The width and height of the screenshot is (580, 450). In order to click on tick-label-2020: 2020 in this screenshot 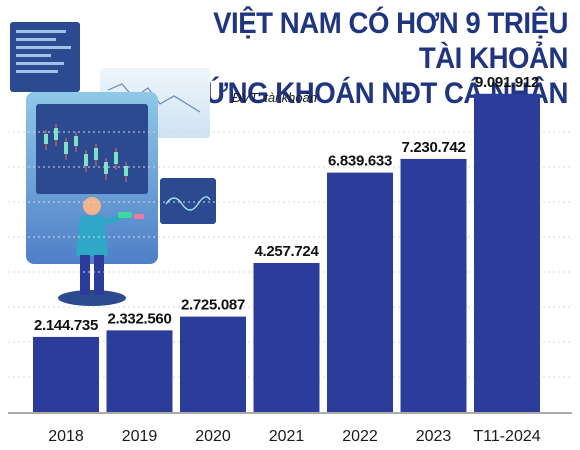, I will do `click(213, 436)`.